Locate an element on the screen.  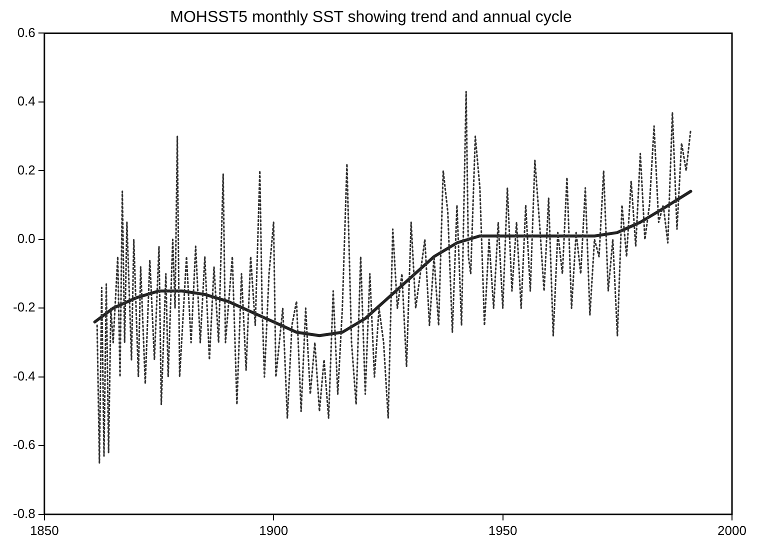
y-tick-label: -0.6 is located at coordinates (24, 444).